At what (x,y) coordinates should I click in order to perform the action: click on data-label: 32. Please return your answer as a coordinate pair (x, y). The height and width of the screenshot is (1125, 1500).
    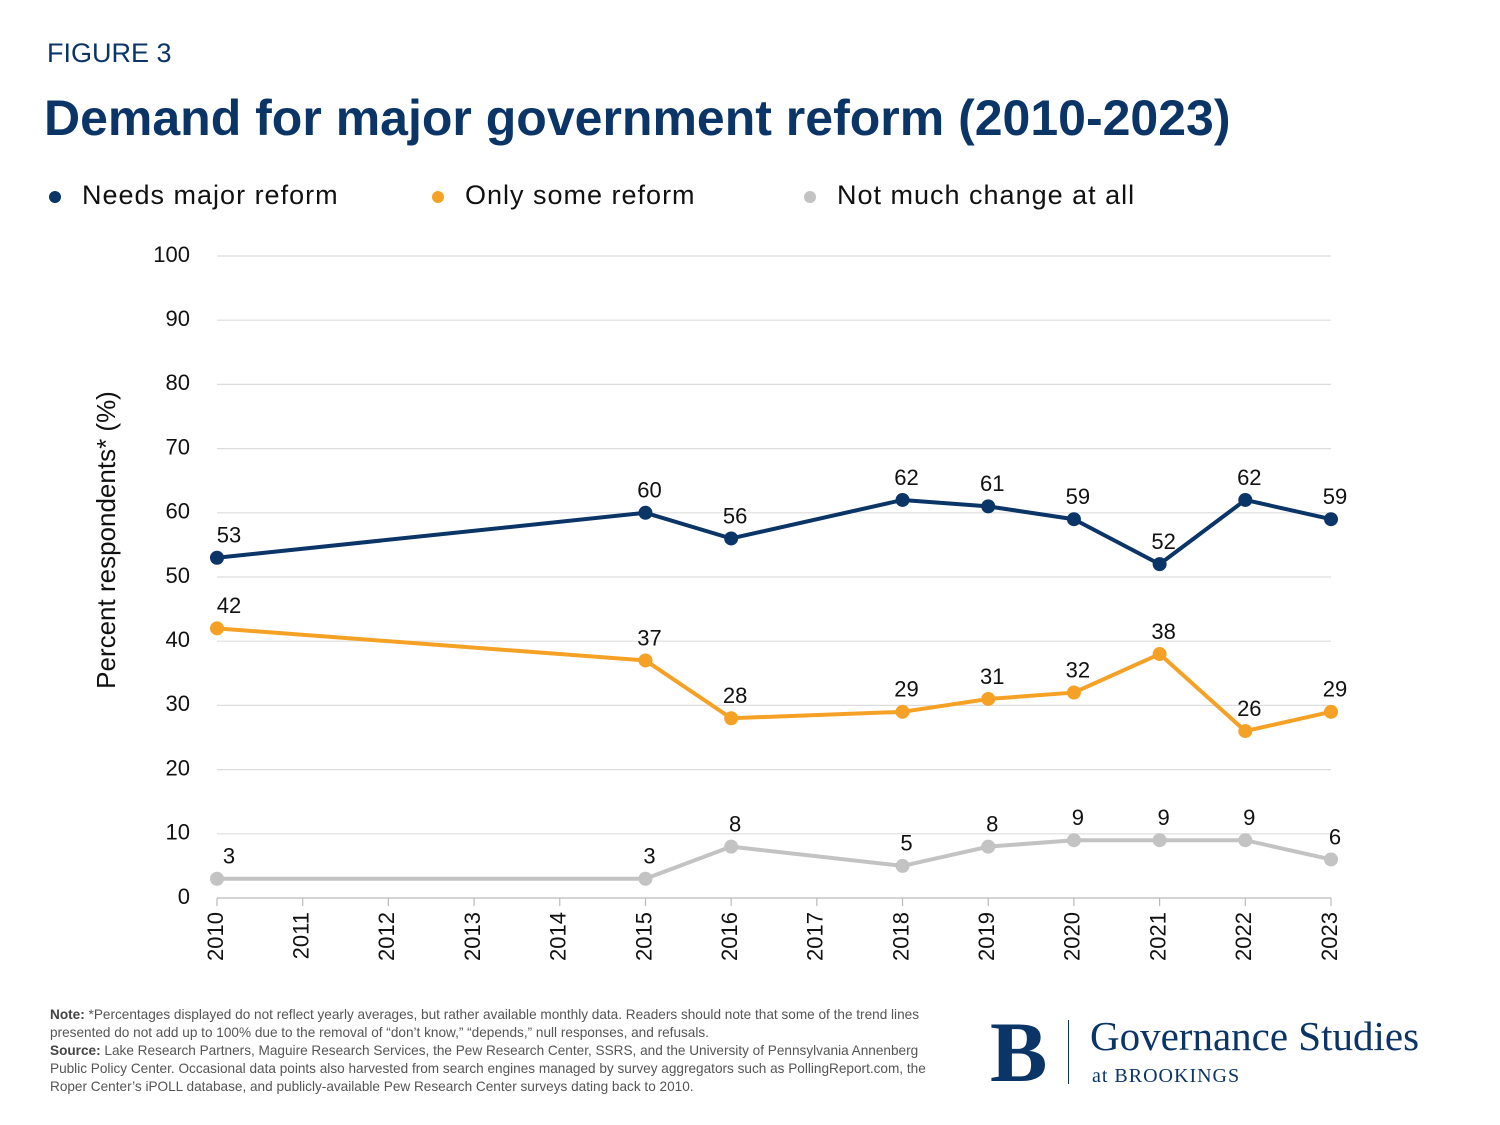
    Looking at the image, I should click on (1078, 669).